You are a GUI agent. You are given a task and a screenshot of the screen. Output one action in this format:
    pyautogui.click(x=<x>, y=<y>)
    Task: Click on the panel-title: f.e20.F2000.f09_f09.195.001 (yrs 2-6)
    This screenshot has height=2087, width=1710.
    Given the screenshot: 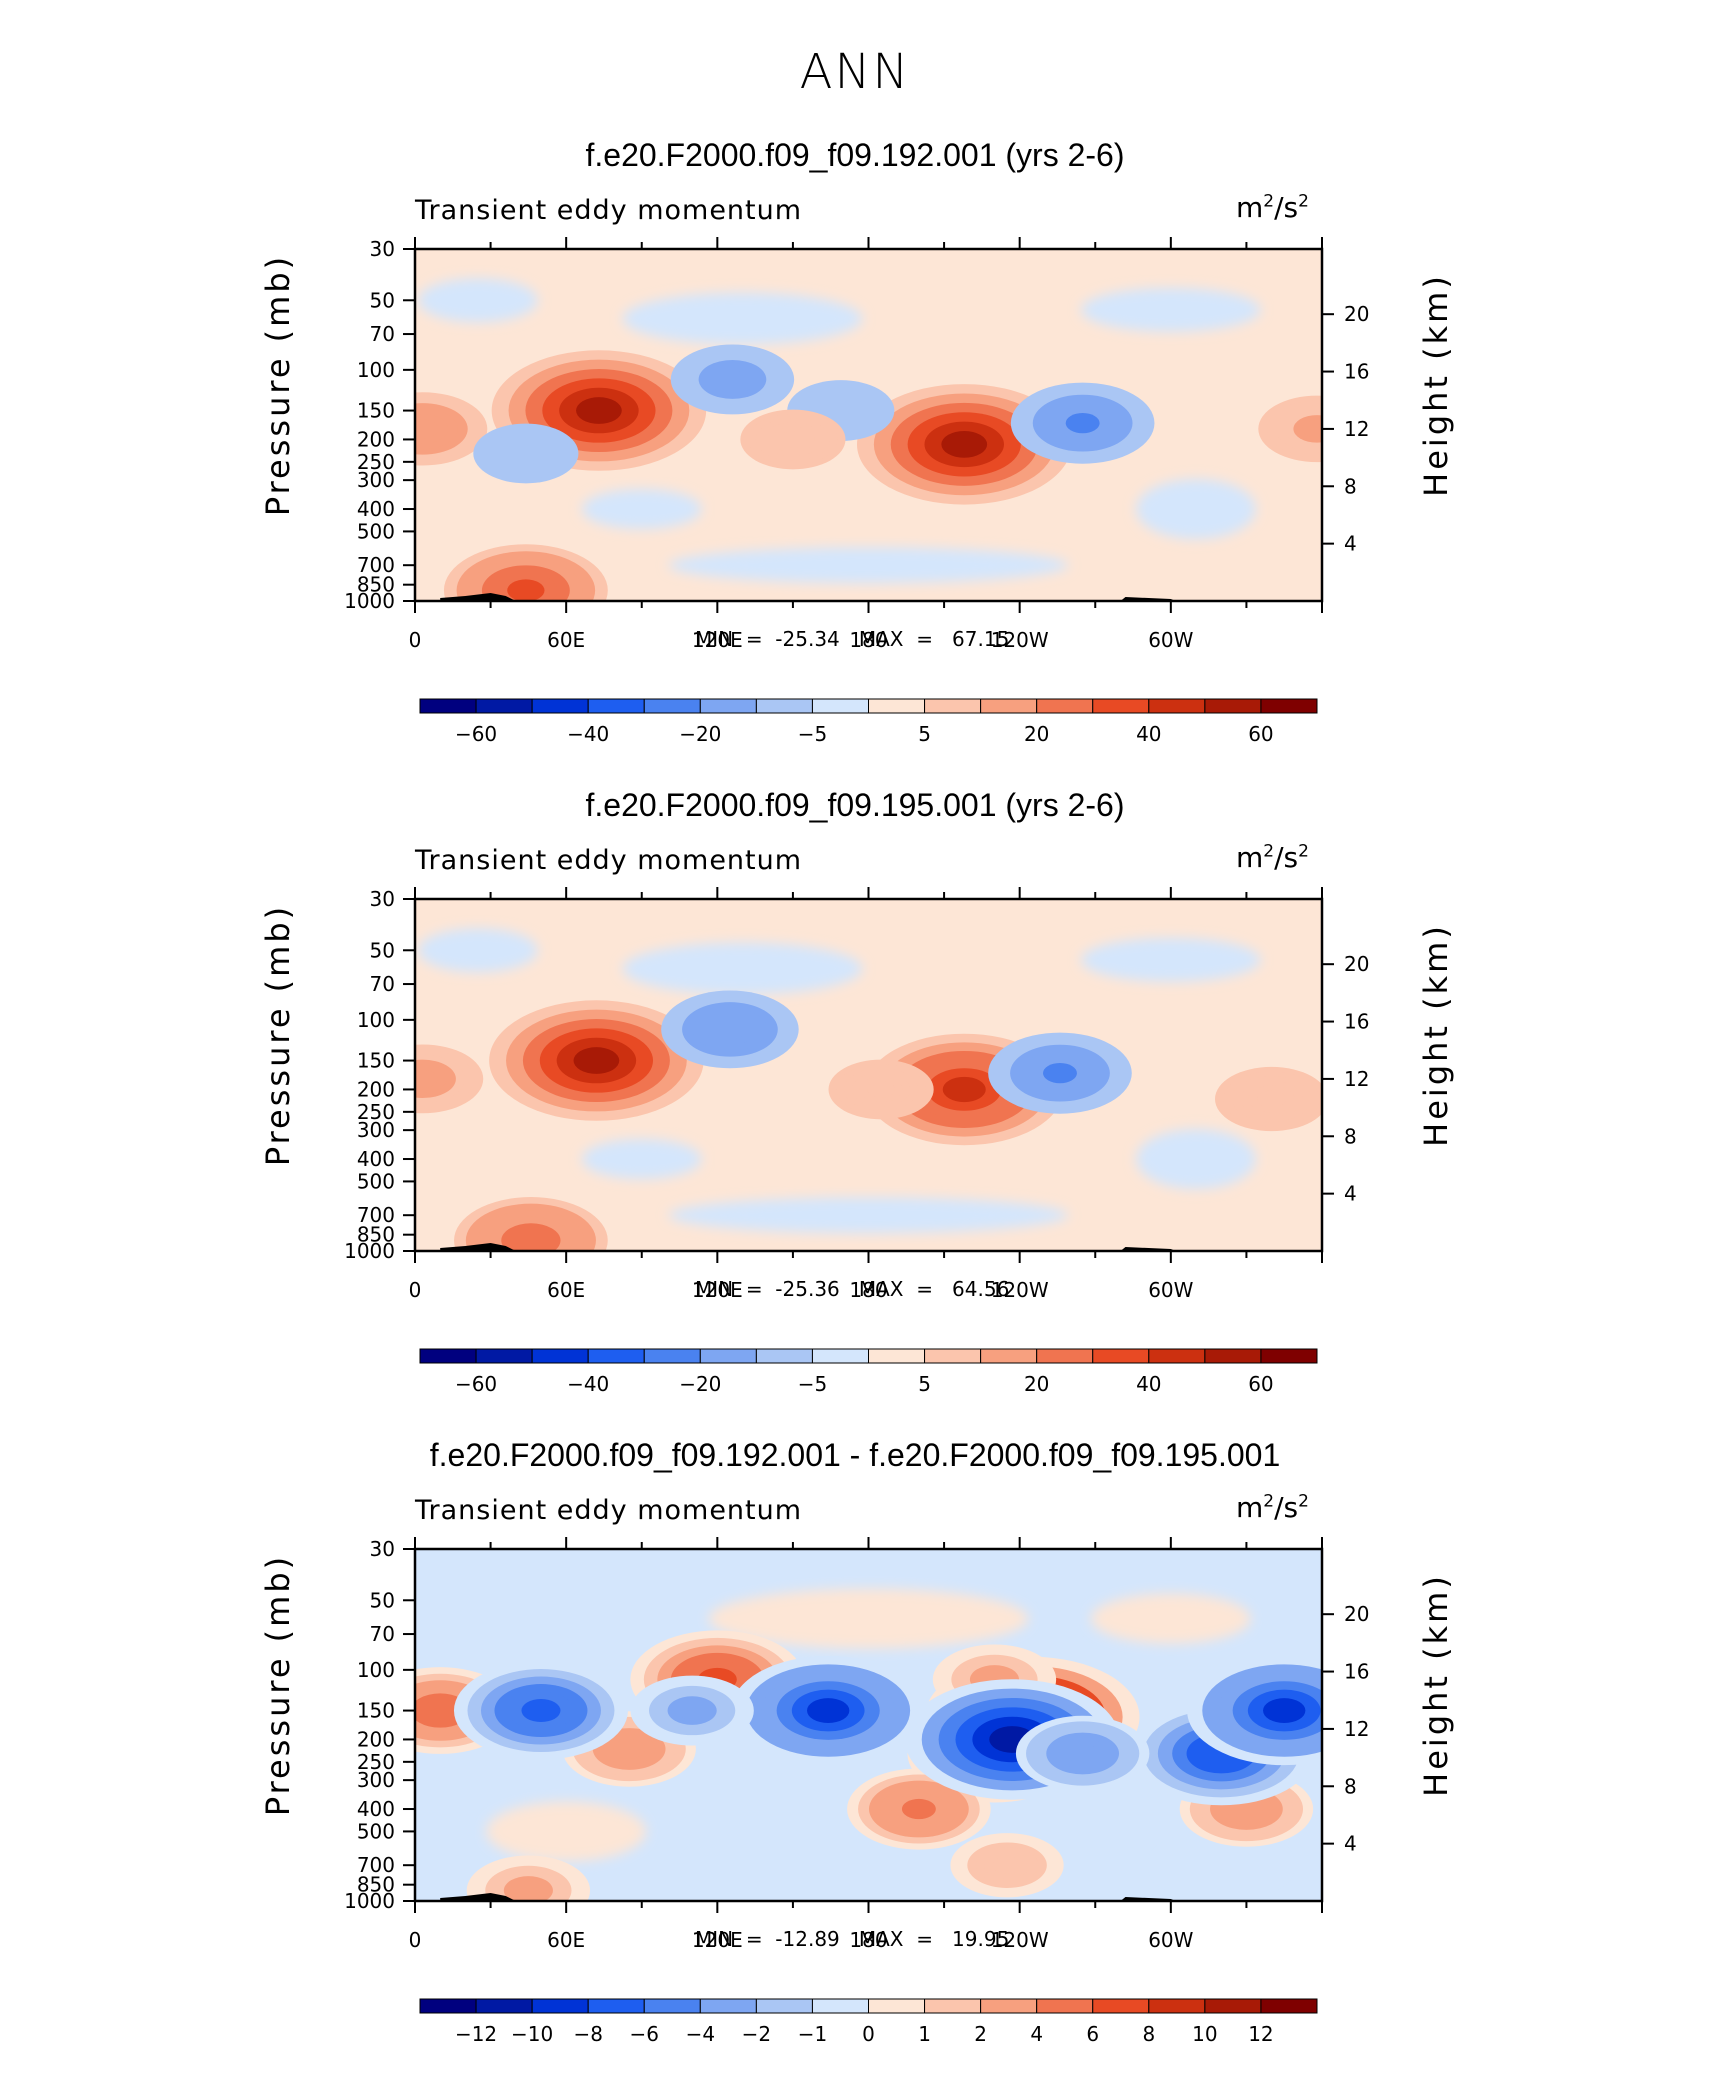 What is the action you would take?
    pyautogui.click(x=855, y=805)
    